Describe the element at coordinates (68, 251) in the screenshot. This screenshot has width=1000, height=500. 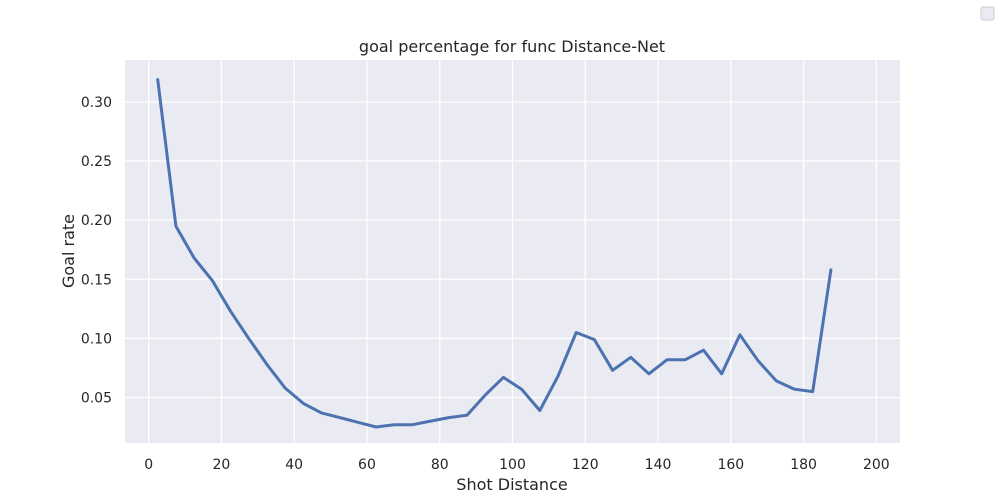
I see `y-axis-label: Goal rate` at that location.